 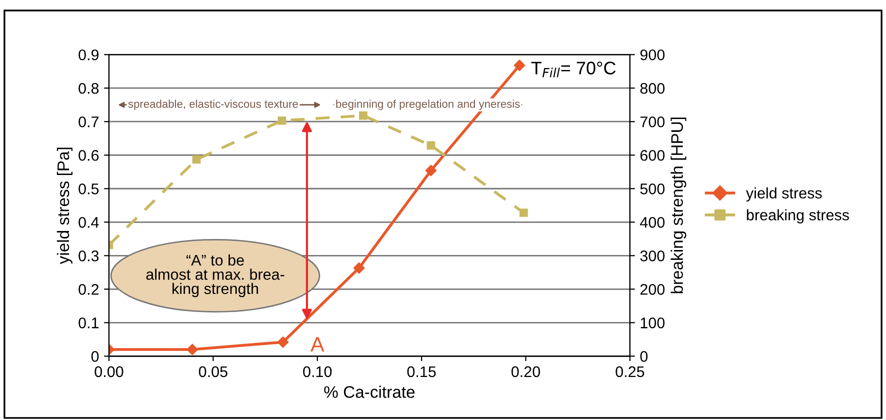 What do you see at coordinates (88, 54) in the screenshot?
I see `y-tick-label: 0.9` at bounding box center [88, 54].